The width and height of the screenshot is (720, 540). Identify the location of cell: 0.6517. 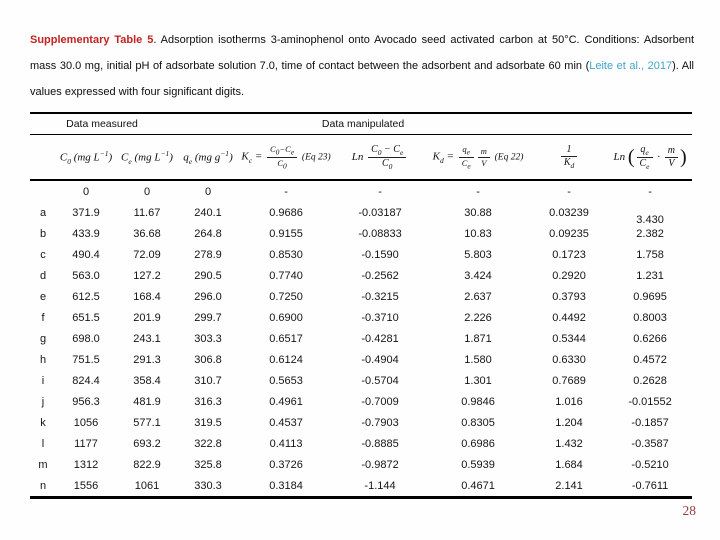
(286, 338).